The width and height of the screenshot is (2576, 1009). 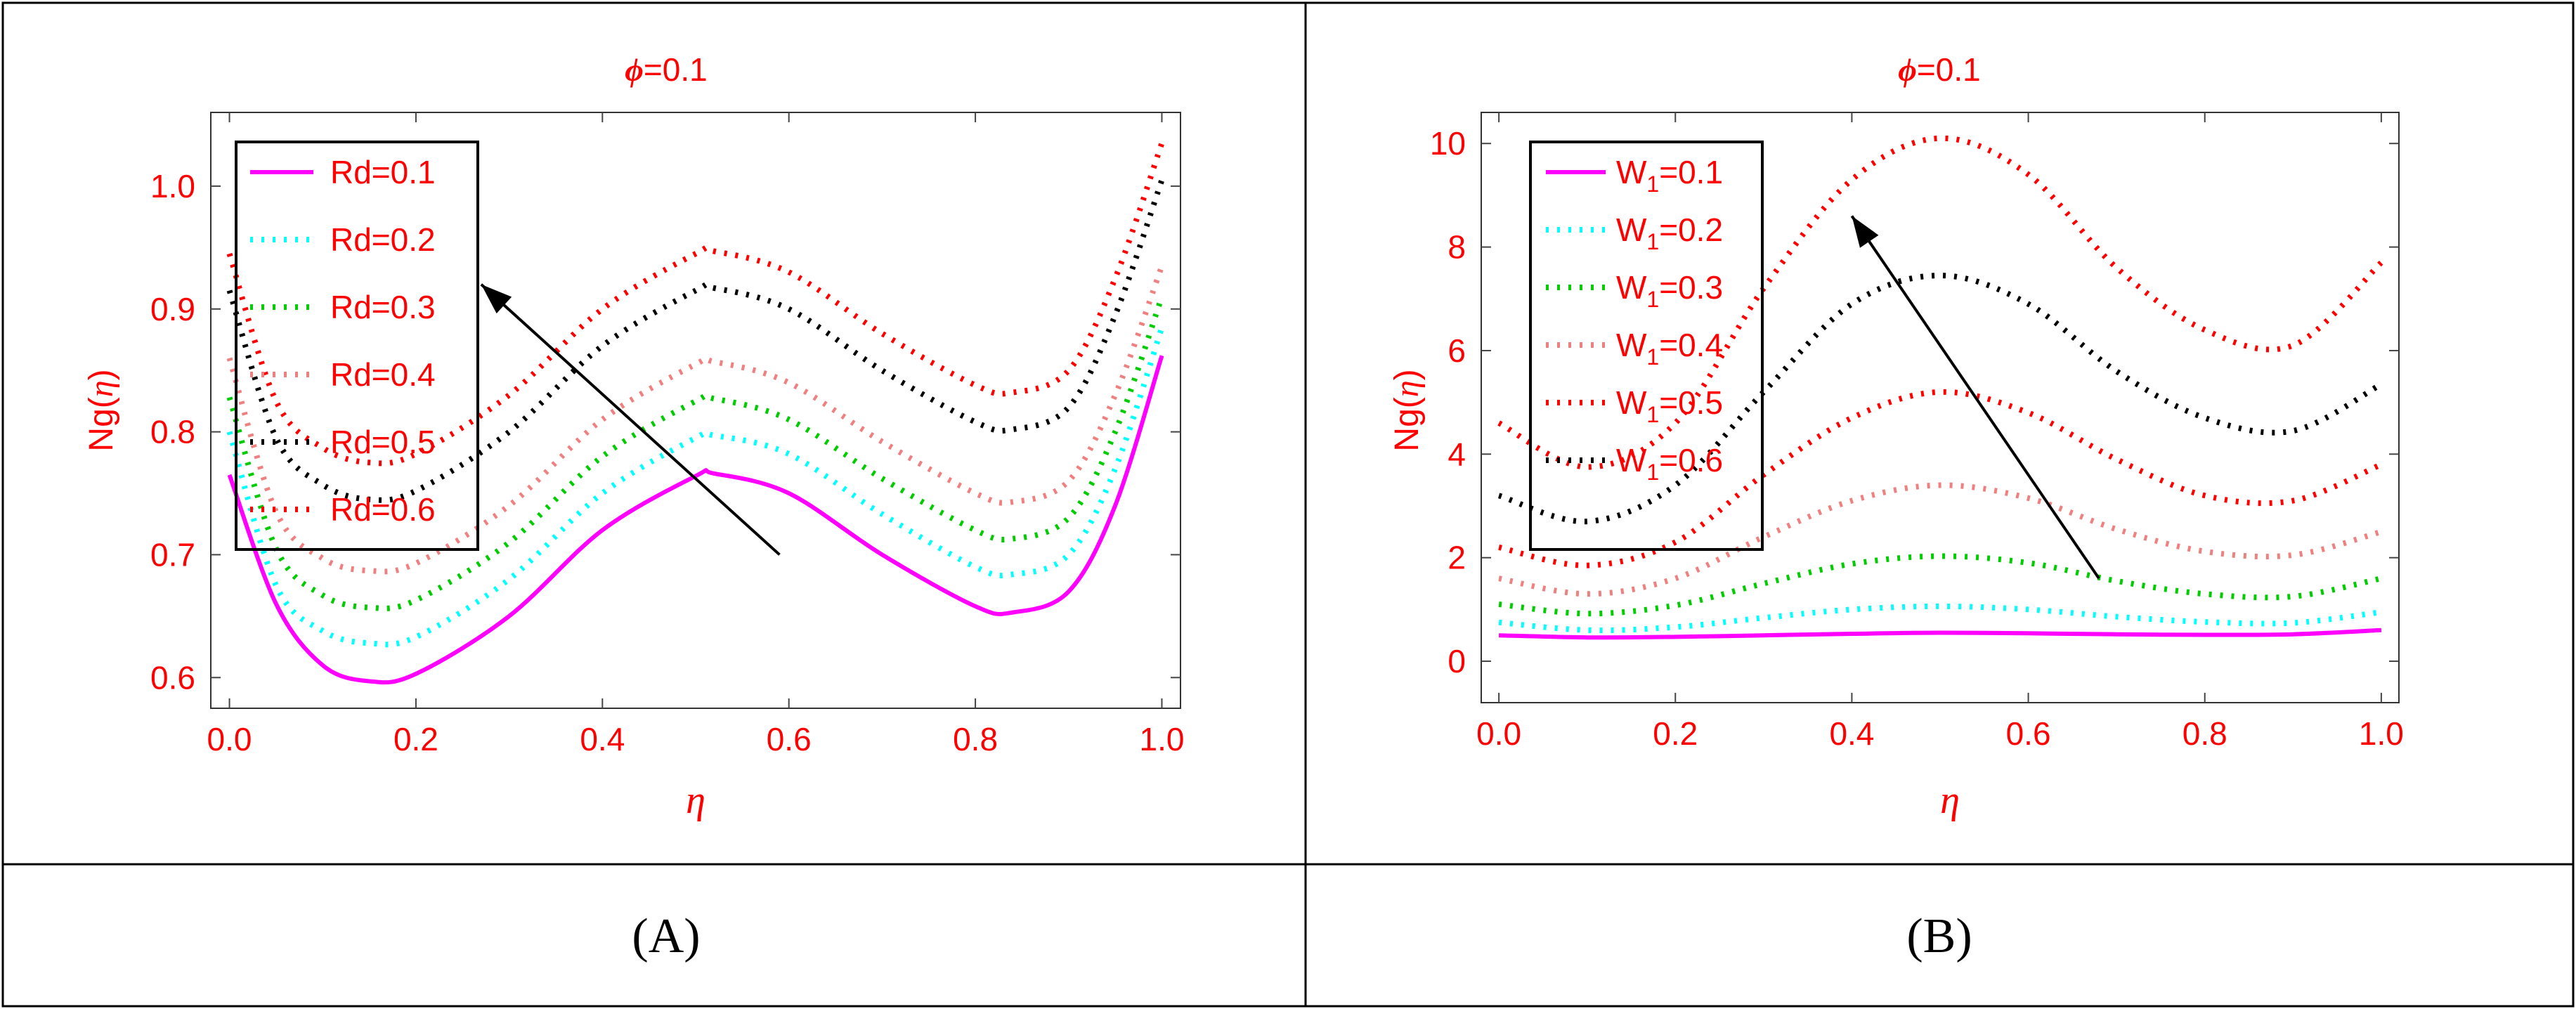 I want to click on legend-label: W1=0.6, so click(x=1669, y=464).